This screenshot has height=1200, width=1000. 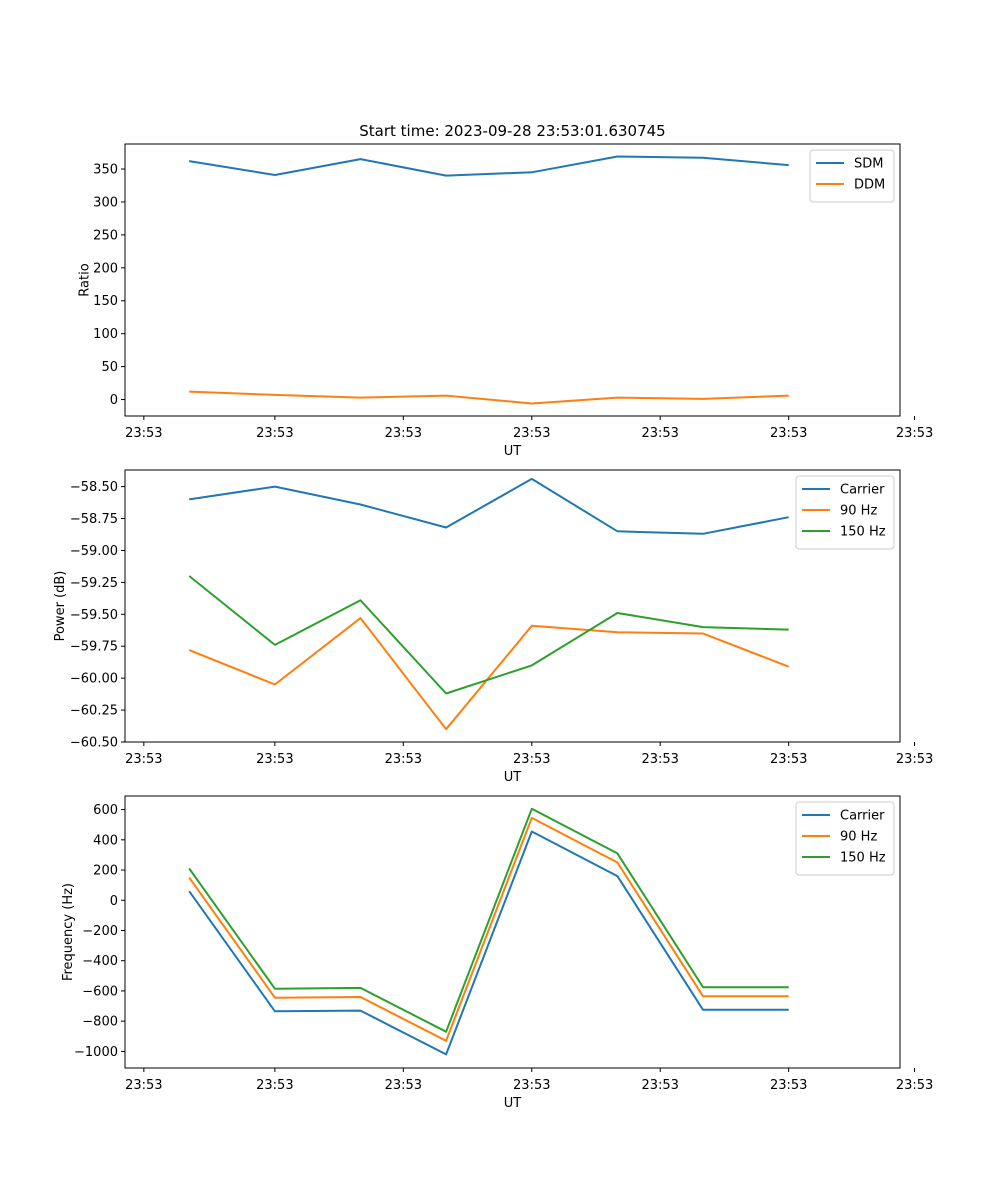 What do you see at coordinates (94, 487) in the screenshot?
I see `y-tick-label: −58.50` at bounding box center [94, 487].